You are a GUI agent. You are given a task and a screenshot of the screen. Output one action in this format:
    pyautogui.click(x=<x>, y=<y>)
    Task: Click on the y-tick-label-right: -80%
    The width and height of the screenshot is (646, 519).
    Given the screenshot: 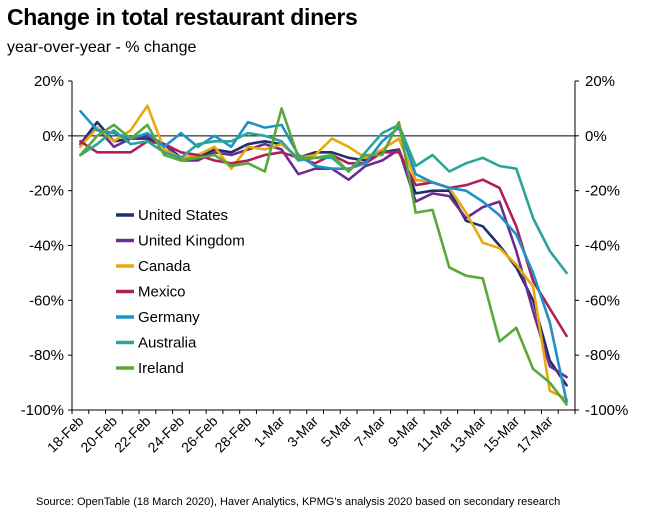 What is the action you would take?
    pyautogui.click(x=602, y=355)
    